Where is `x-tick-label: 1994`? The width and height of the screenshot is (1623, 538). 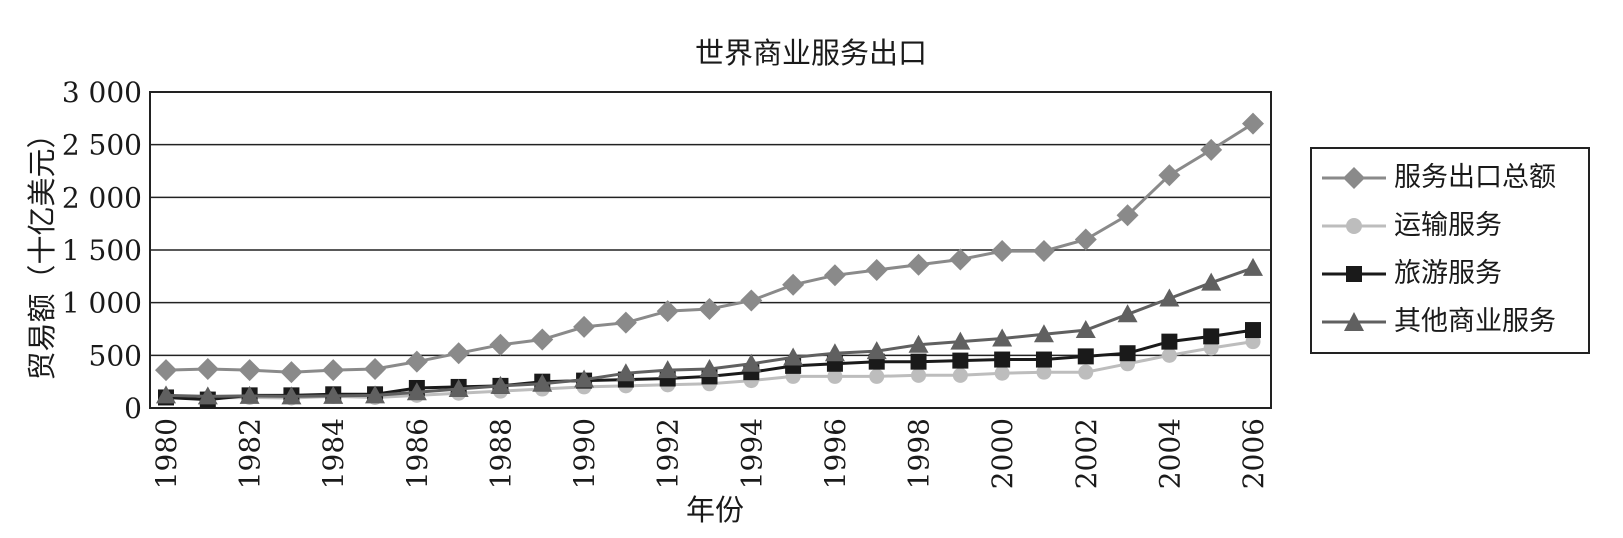
x-tick-label: 1994 is located at coordinates (751, 453).